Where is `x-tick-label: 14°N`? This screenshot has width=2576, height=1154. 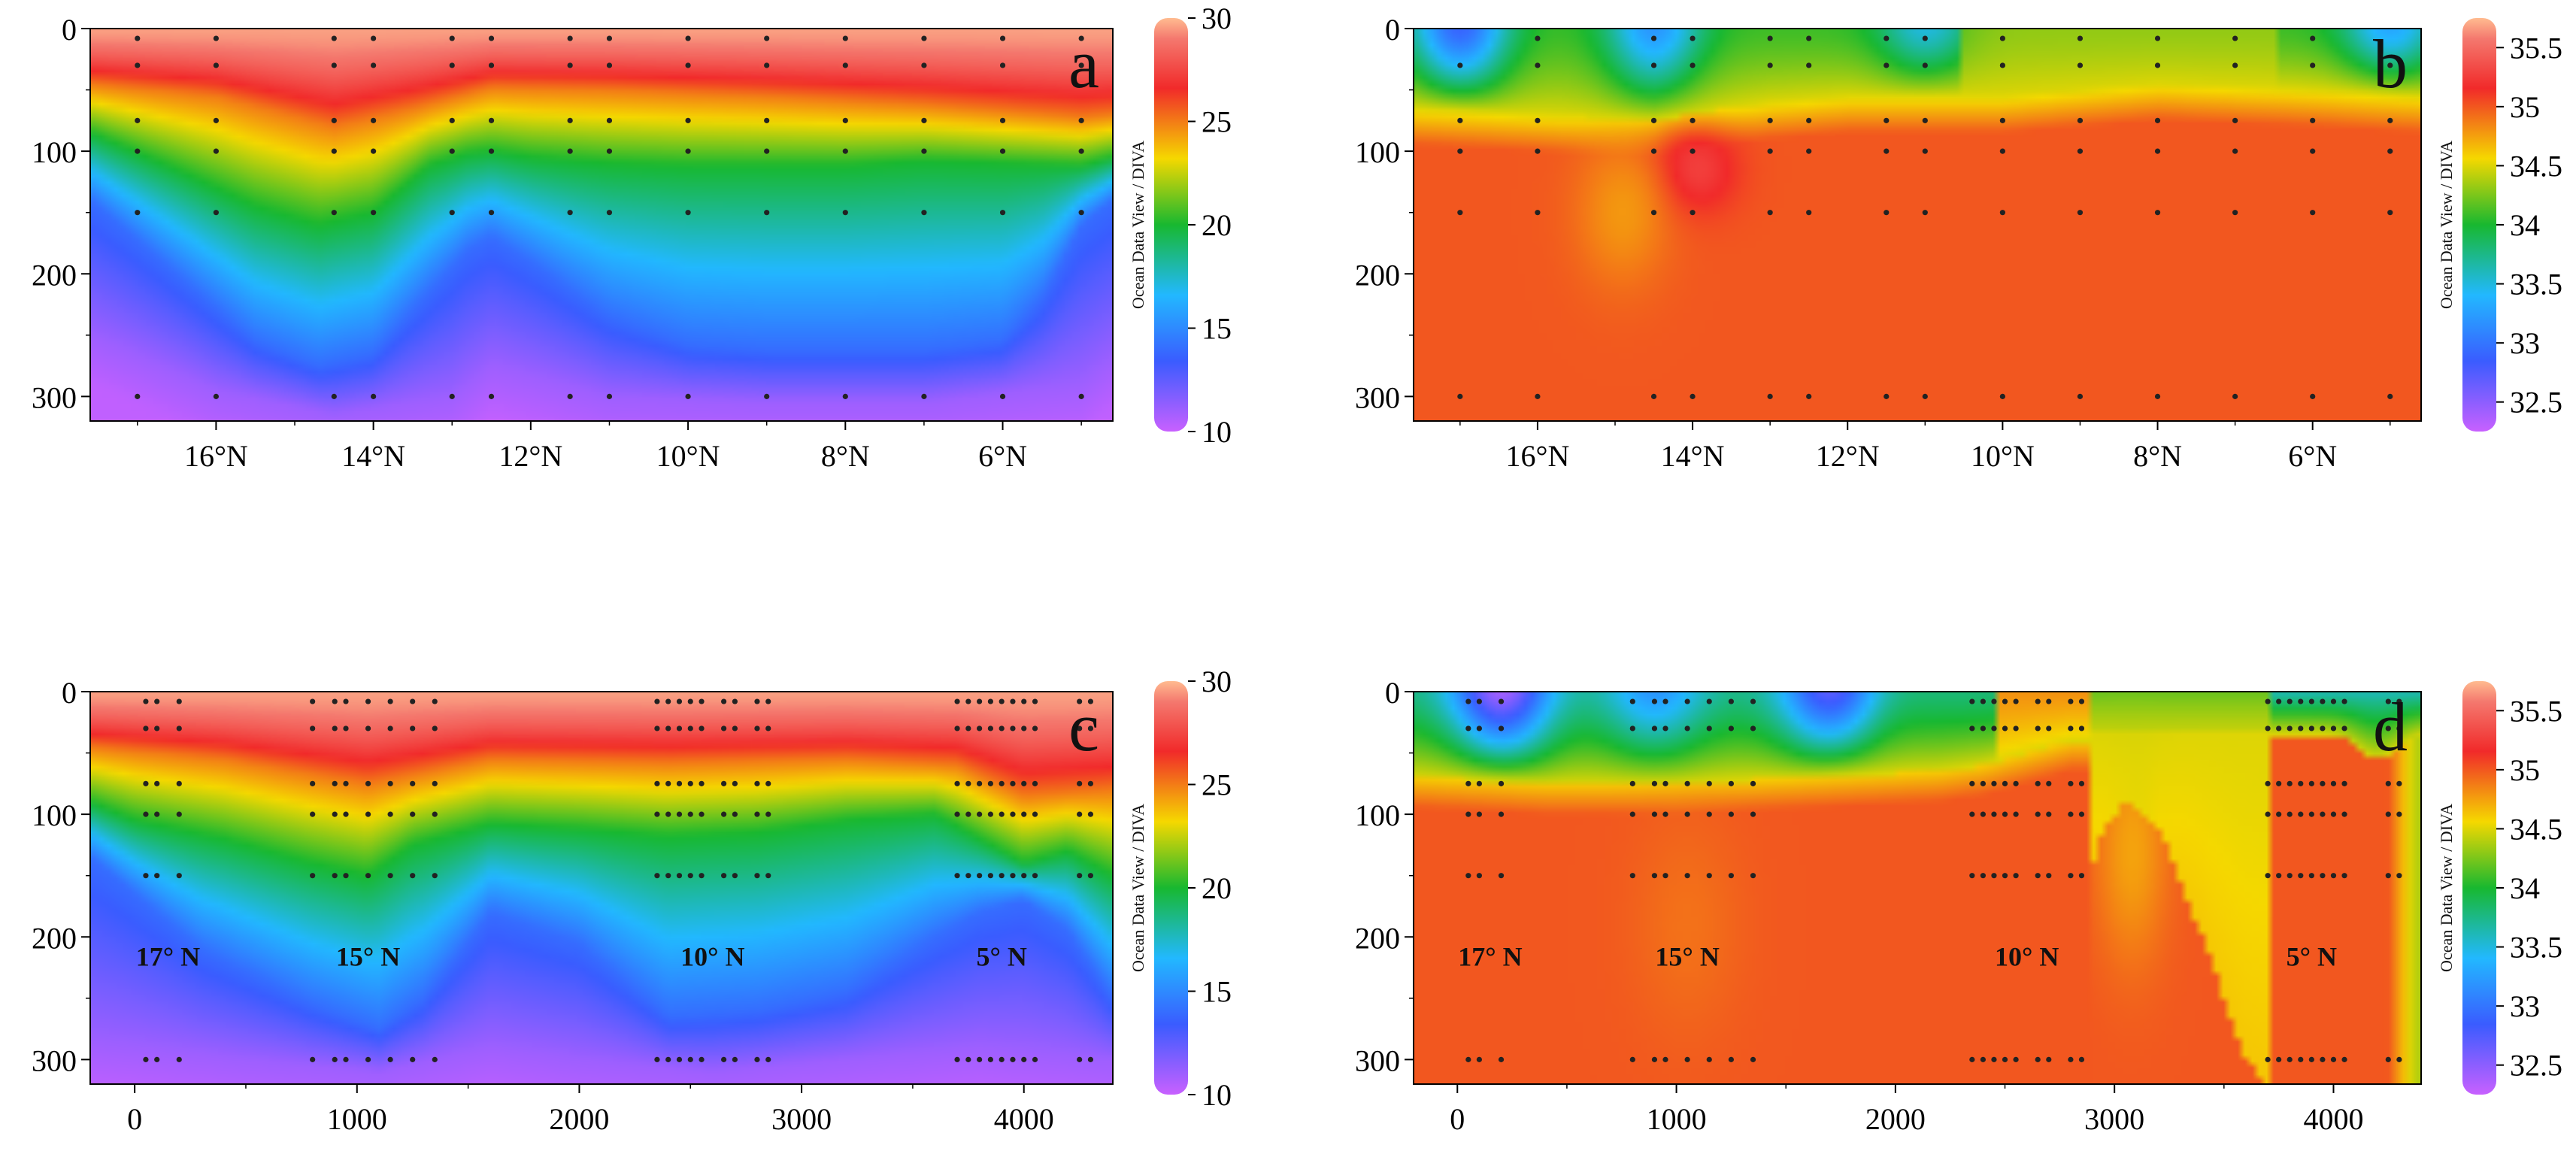 x-tick-label: 14°N is located at coordinates (373, 456).